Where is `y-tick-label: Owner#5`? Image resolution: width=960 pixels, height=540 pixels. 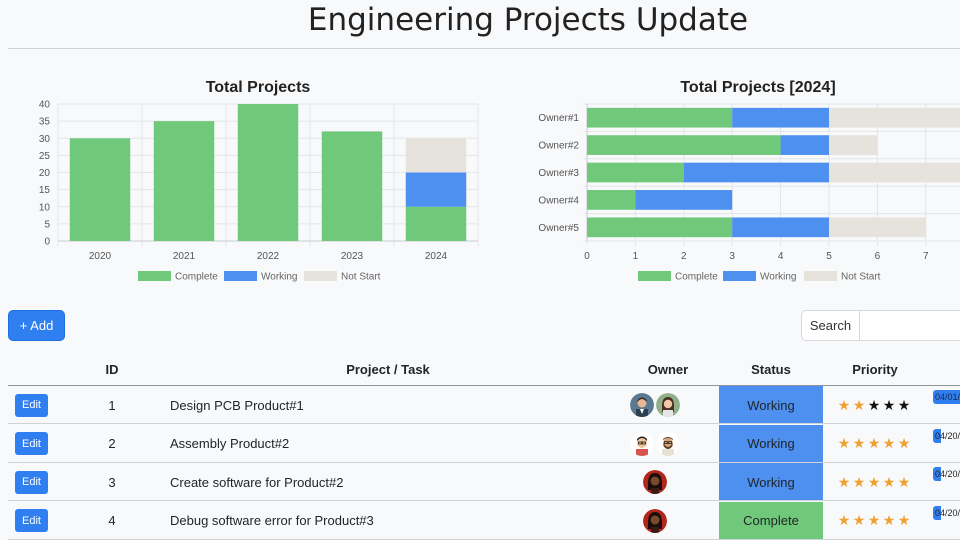 y-tick-label: Owner#5 is located at coordinates (558, 228).